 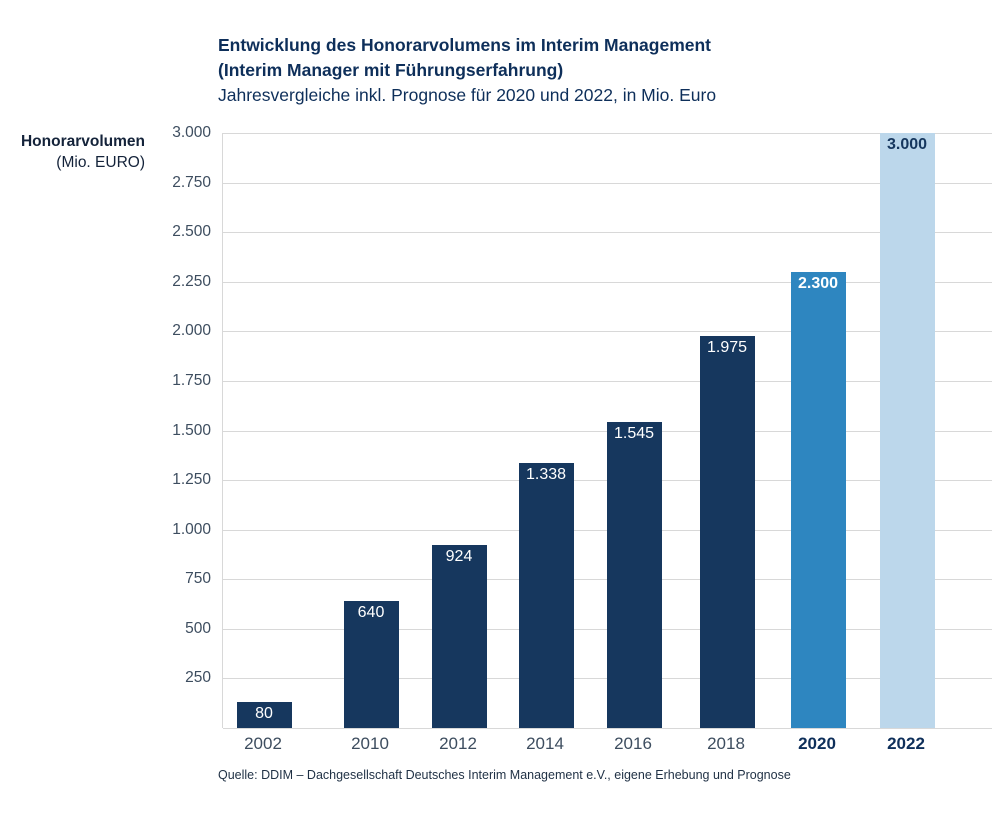 What do you see at coordinates (72, 152) in the screenshot?
I see `y-axis-title: Honorarvolumen (Mio. EURO)` at bounding box center [72, 152].